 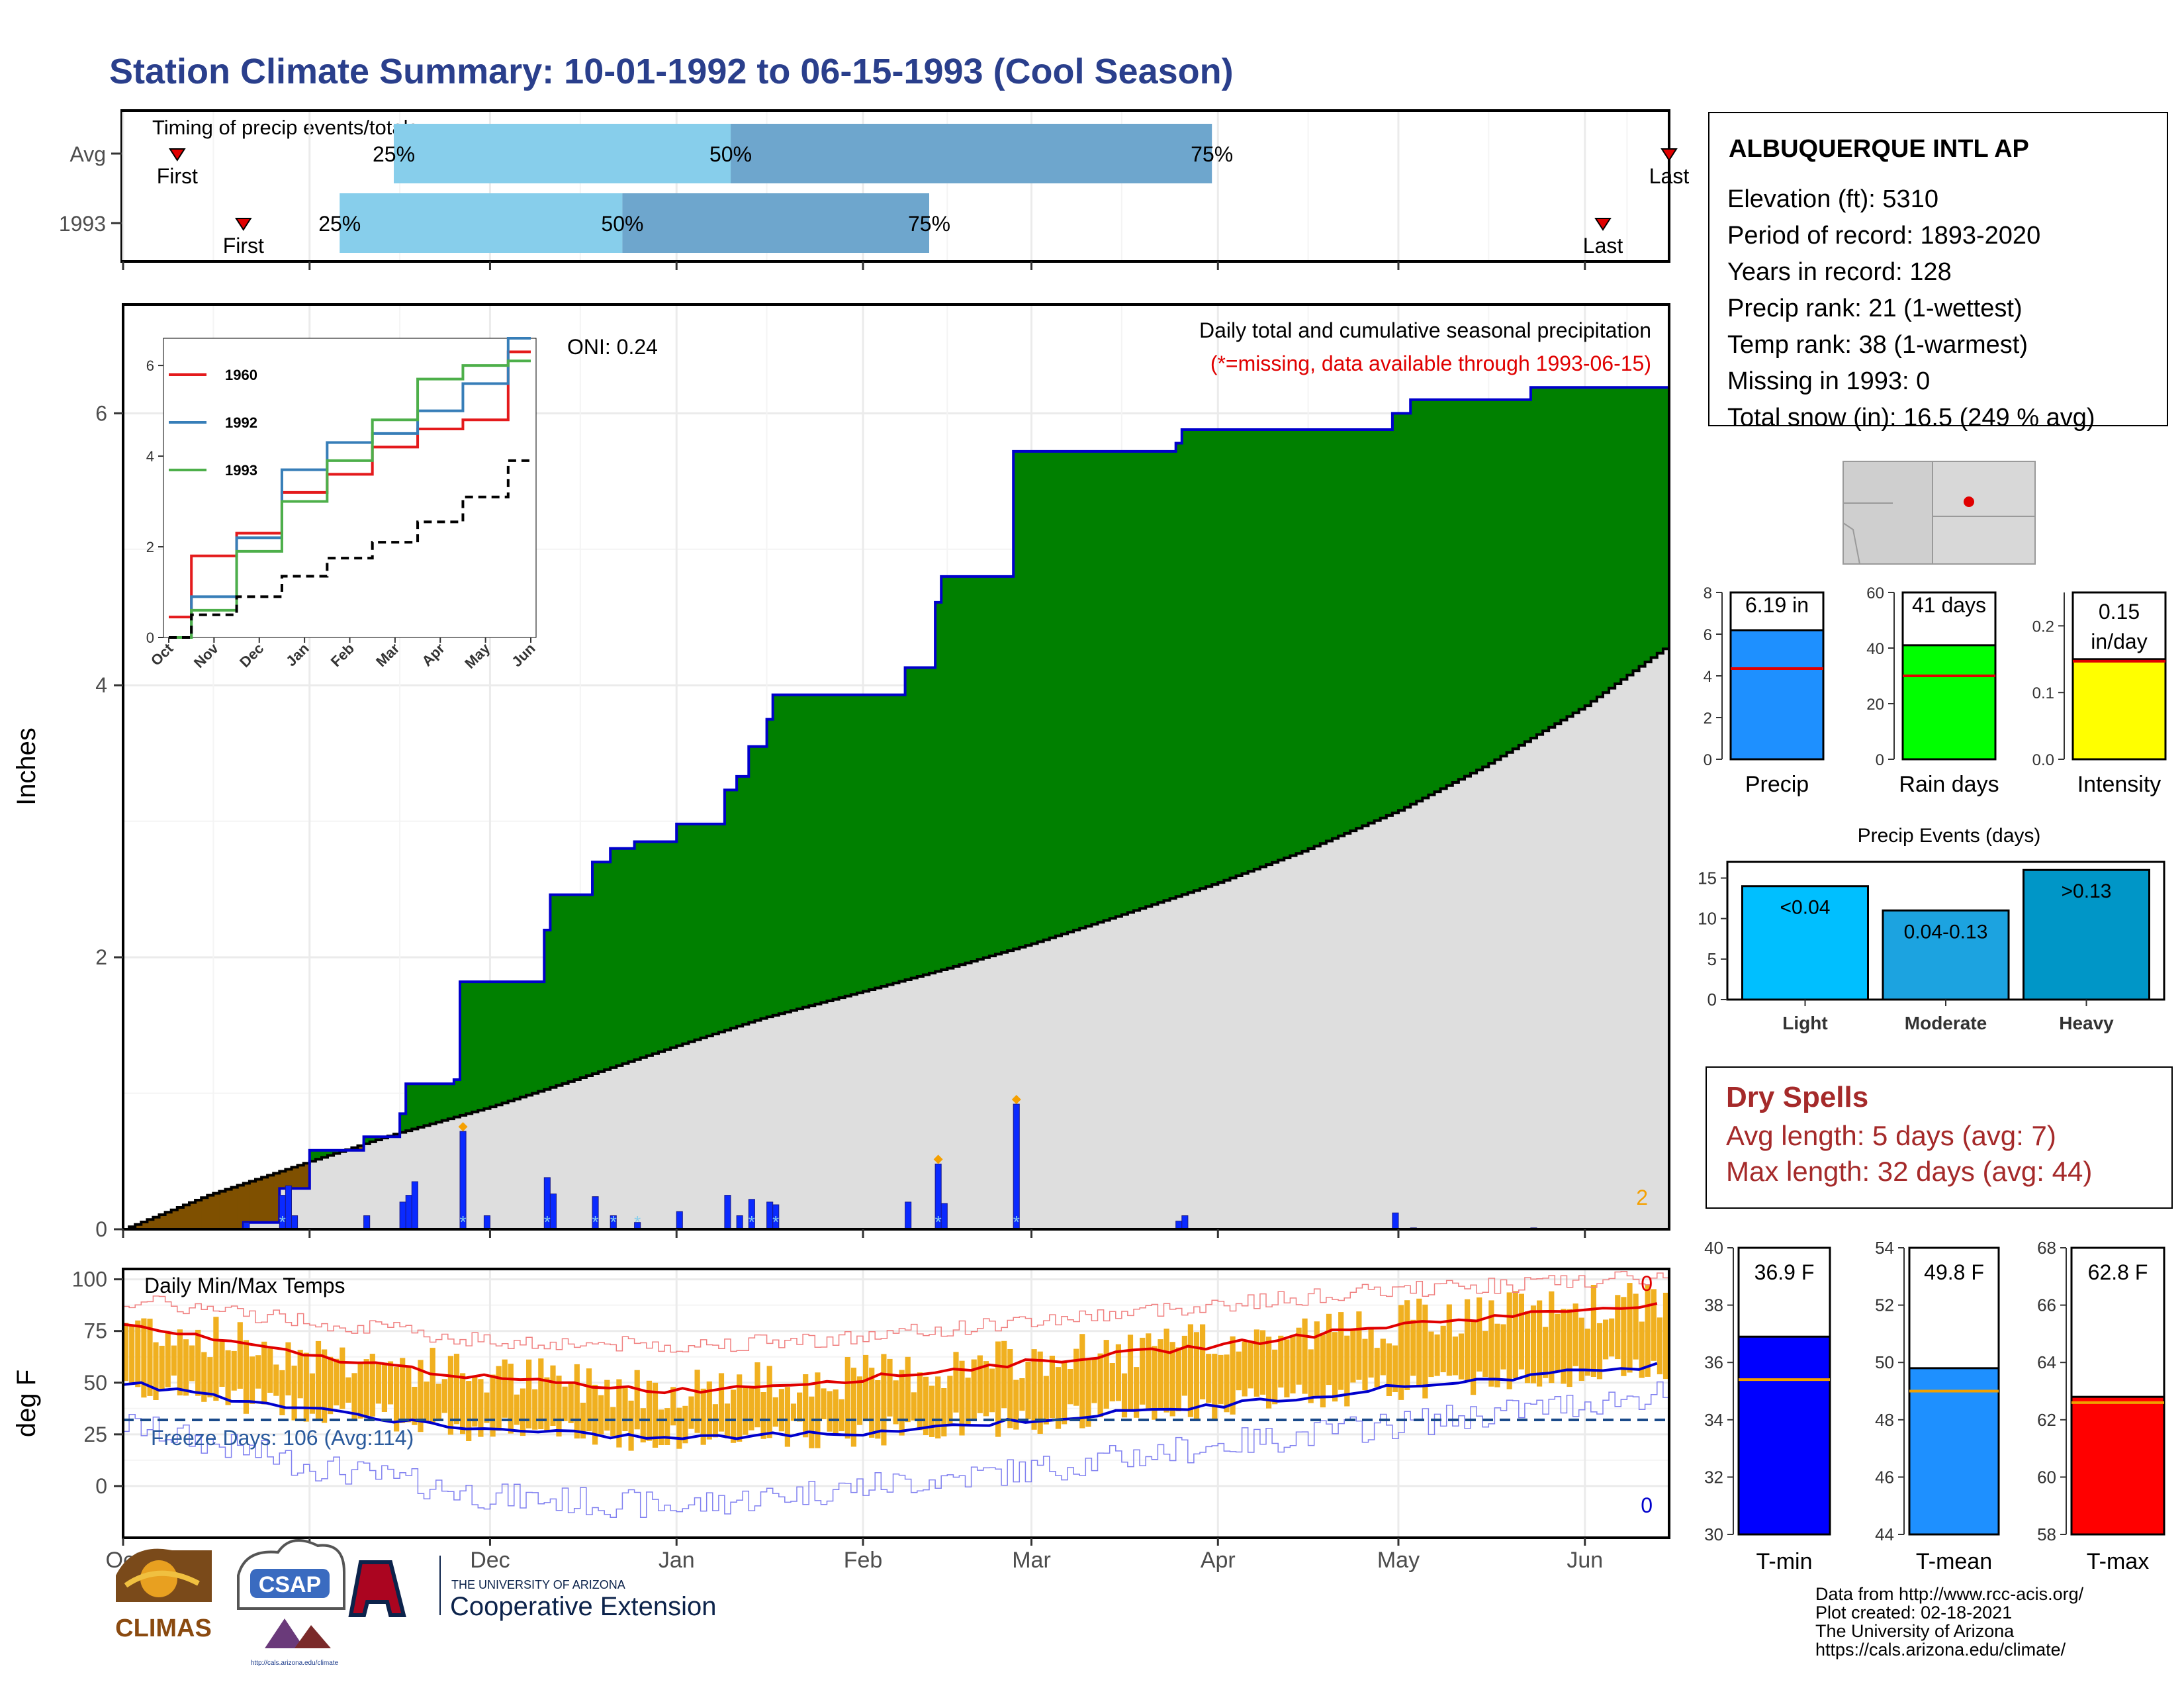 I want to click on station-name: ALBUQUERQUE INTL AP, so click(x=1879, y=149).